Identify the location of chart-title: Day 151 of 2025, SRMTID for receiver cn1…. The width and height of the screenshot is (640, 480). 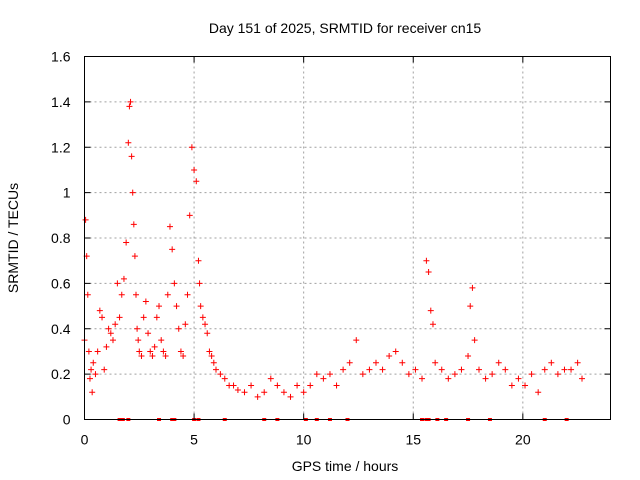
(345, 28).